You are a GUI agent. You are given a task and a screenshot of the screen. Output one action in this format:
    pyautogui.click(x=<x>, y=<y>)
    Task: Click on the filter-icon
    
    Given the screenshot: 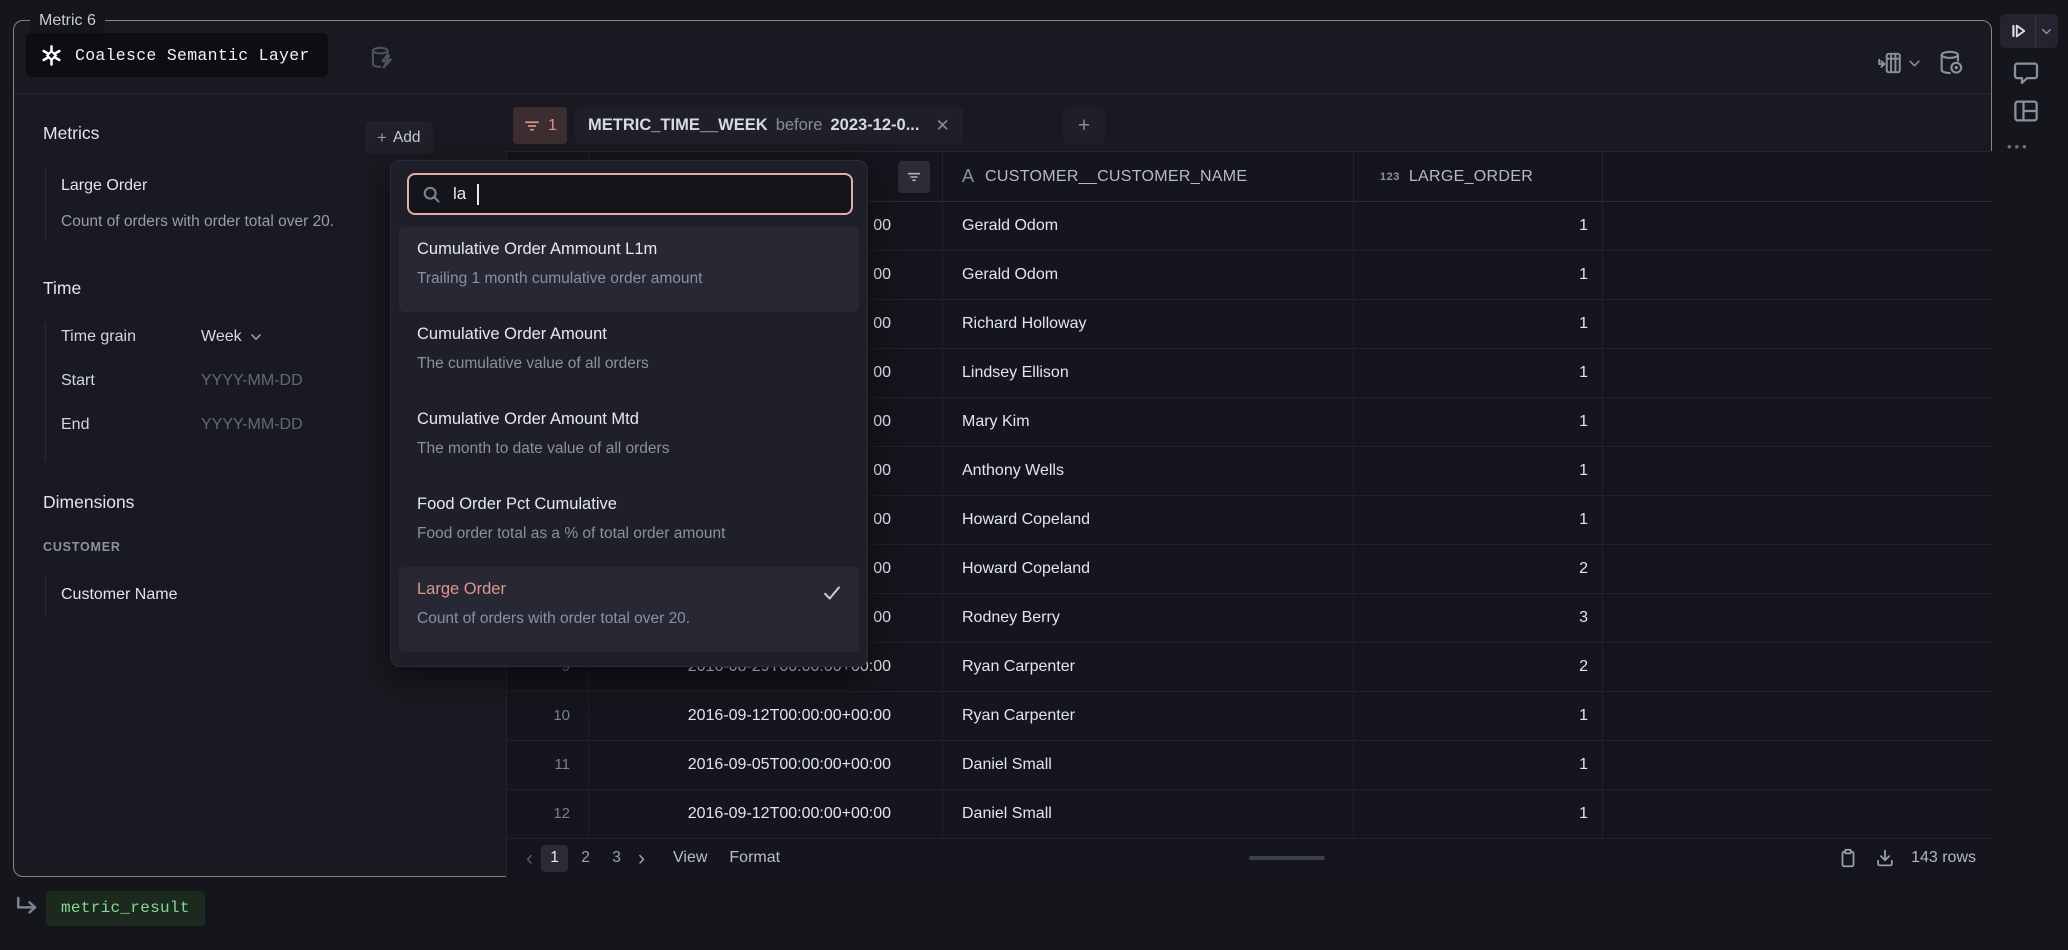 What is the action you would take?
    pyautogui.click(x=532, y=126)
    